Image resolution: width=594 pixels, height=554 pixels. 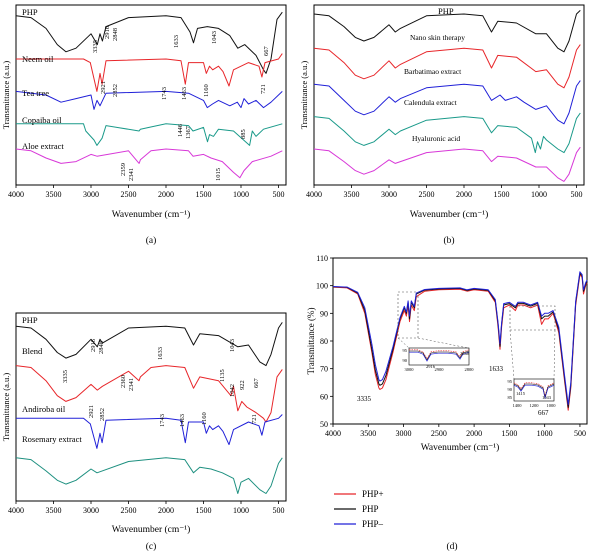 What do you see at coordinates (431, 366) in the screenshot?
I see `inset-peak-label: 2916` at bounding box center [431, 366].